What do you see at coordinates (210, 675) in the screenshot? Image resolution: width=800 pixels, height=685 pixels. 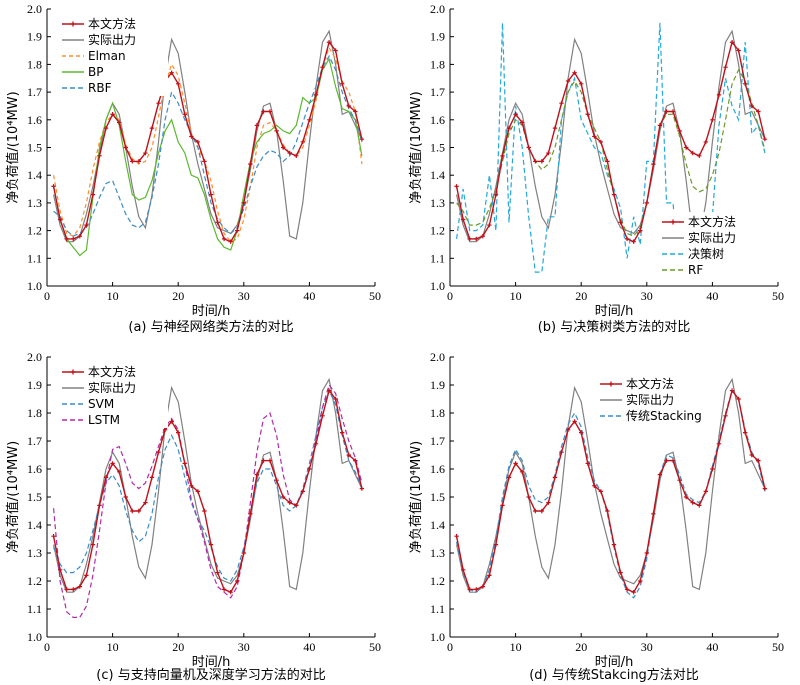 I see `panel-caption: (c) 与支持向量机及深度学习方法的对比` at bounding box center [210, 675].